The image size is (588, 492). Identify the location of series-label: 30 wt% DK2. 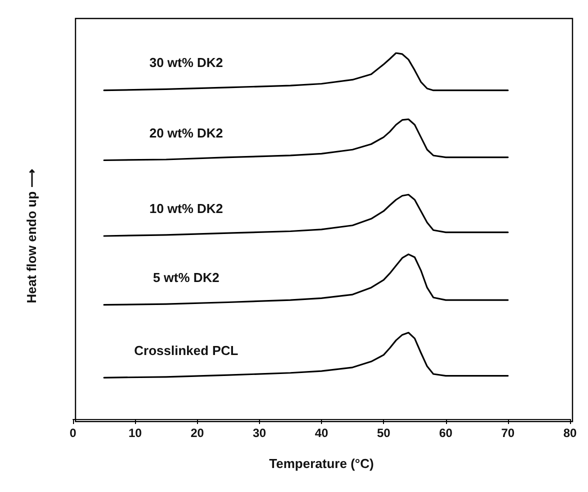
(186, 62).